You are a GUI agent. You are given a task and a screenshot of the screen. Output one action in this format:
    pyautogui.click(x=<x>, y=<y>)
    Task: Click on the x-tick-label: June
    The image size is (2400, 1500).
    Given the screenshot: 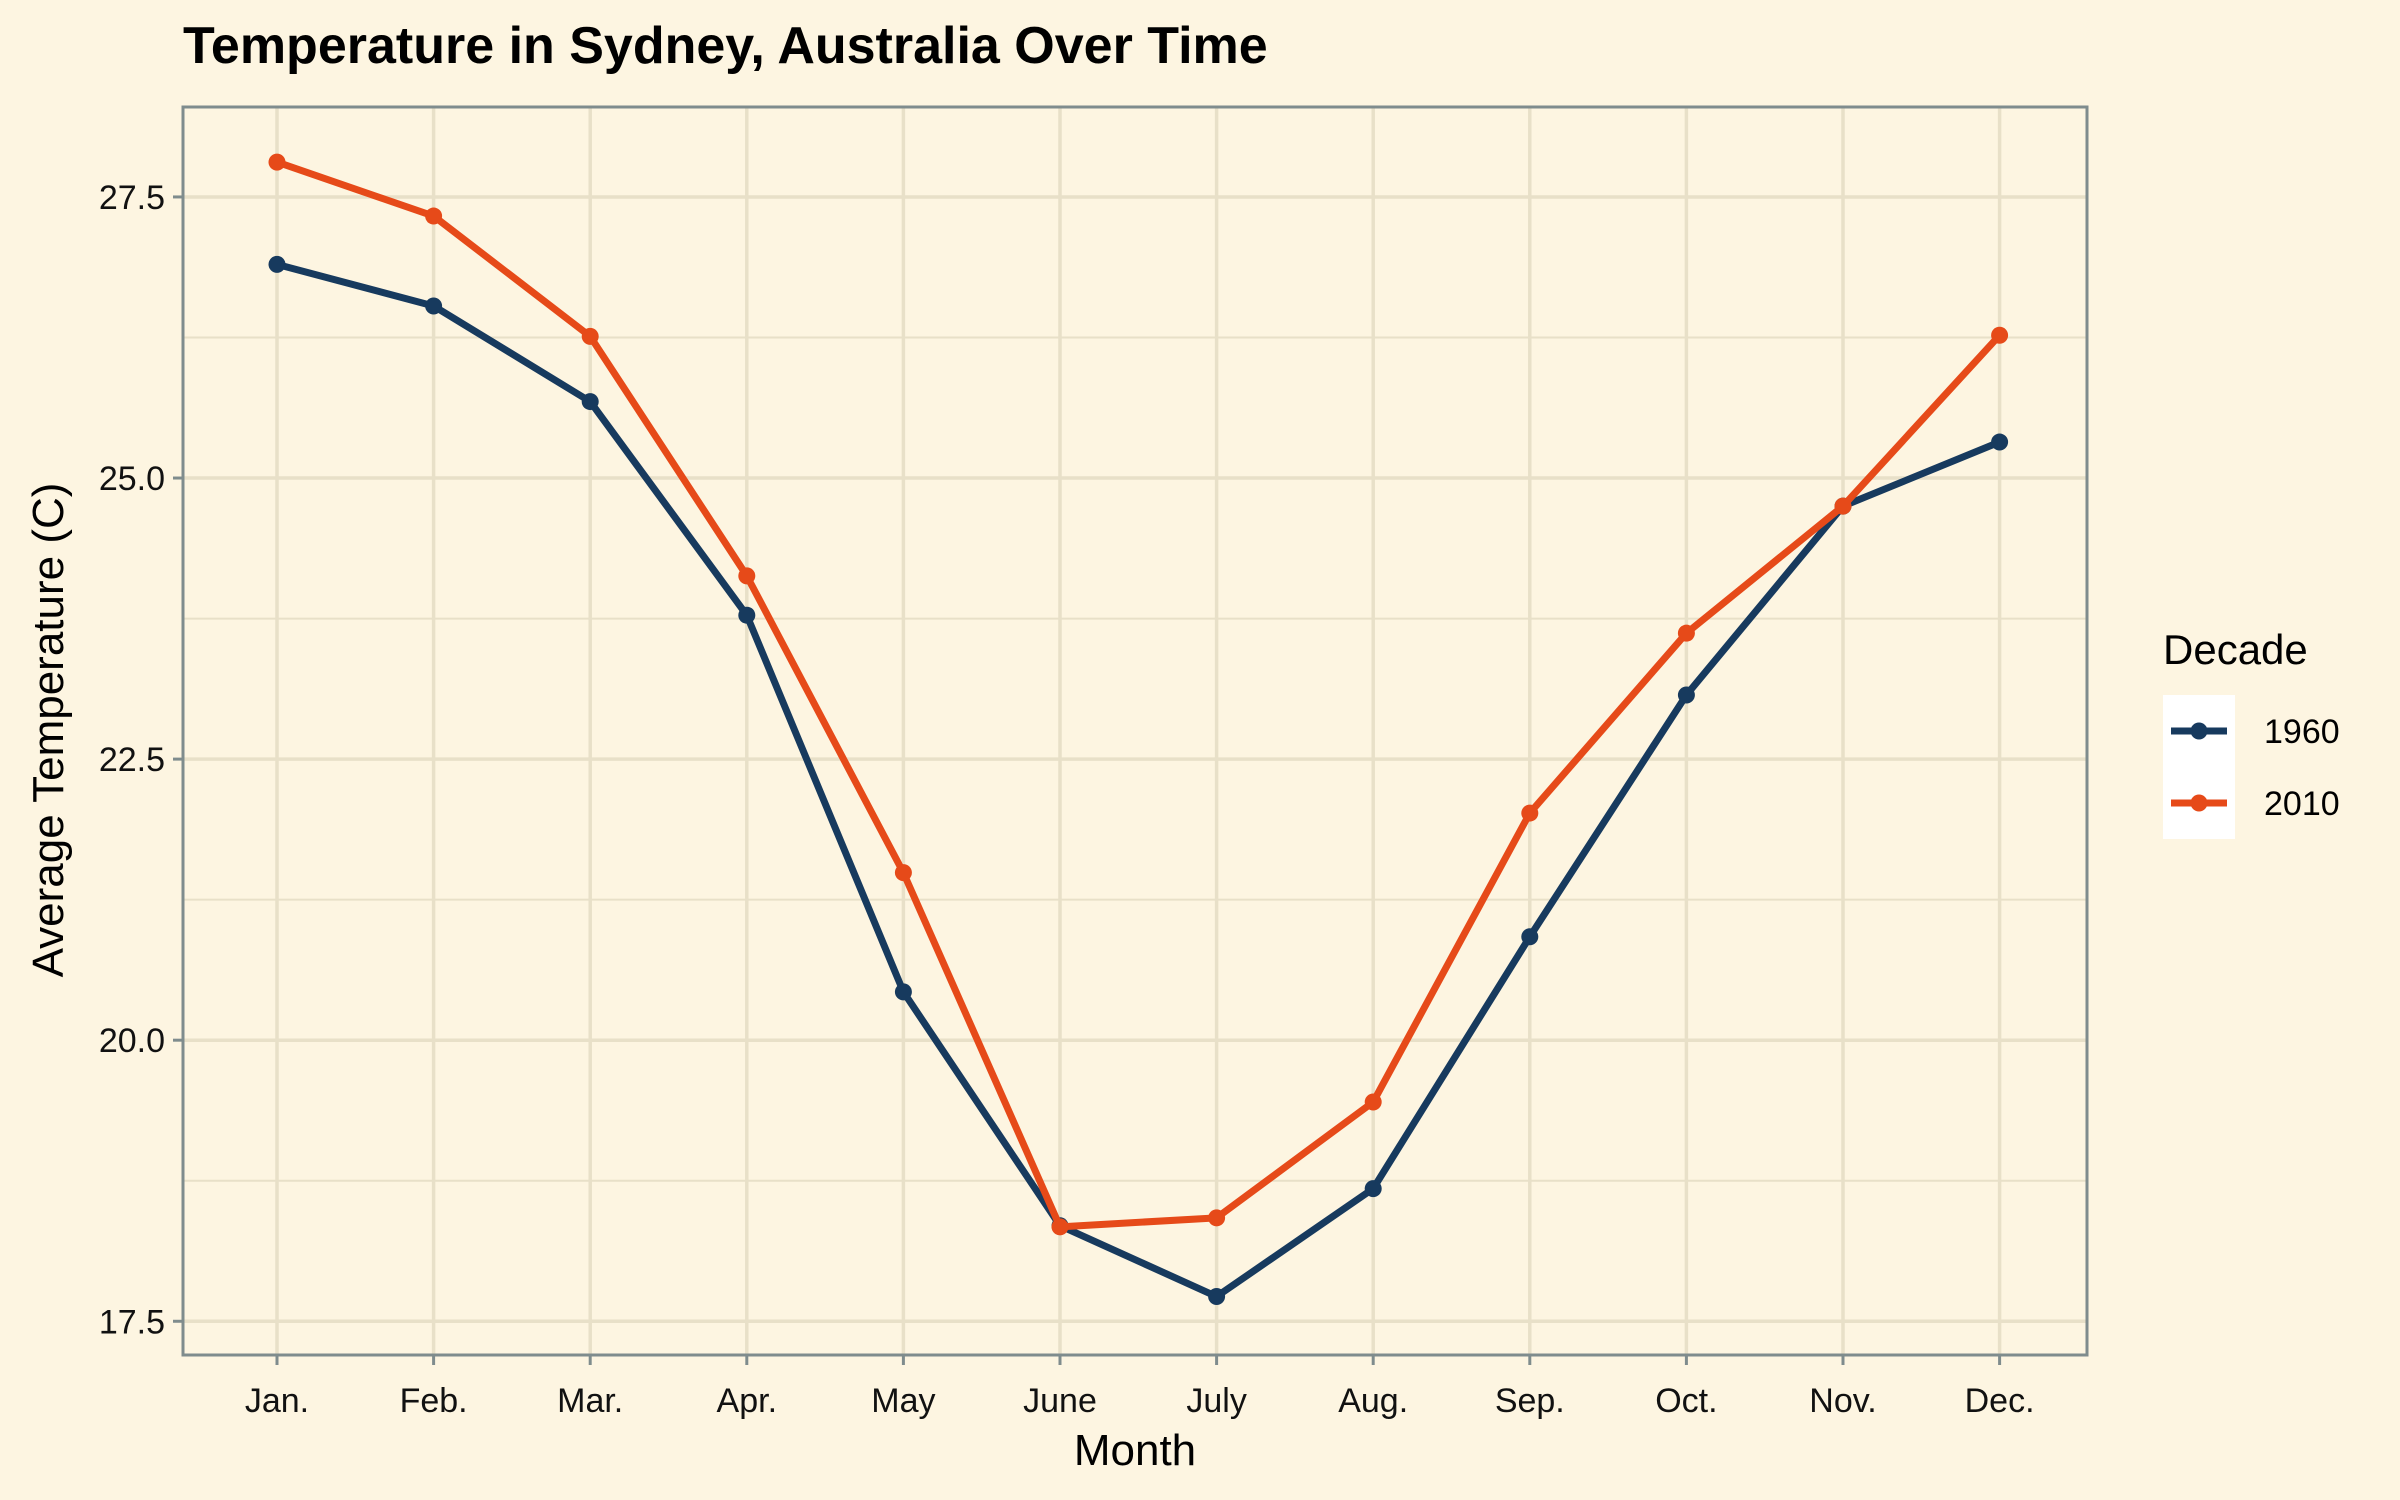 What is the action you would take?
    pyautogui.click(x=1060, y=1401)
    